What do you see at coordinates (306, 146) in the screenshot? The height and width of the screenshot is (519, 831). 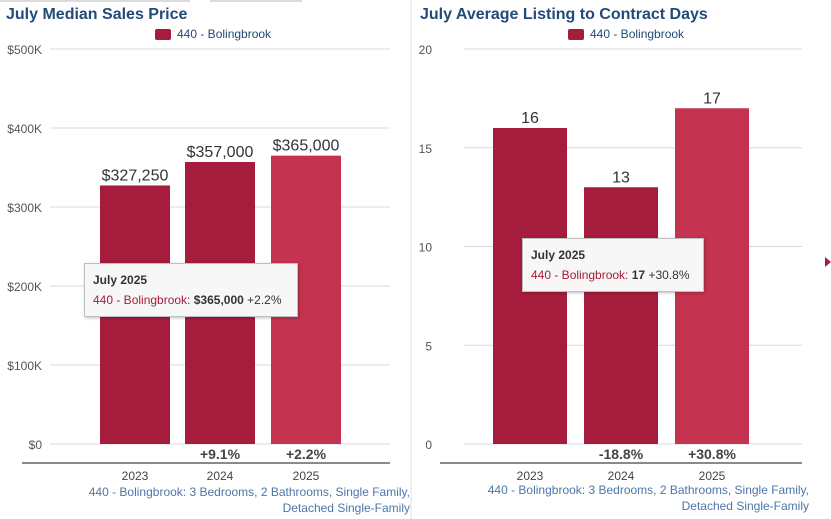 I see `data-label: $365,000` at bounding box center [306, 146].